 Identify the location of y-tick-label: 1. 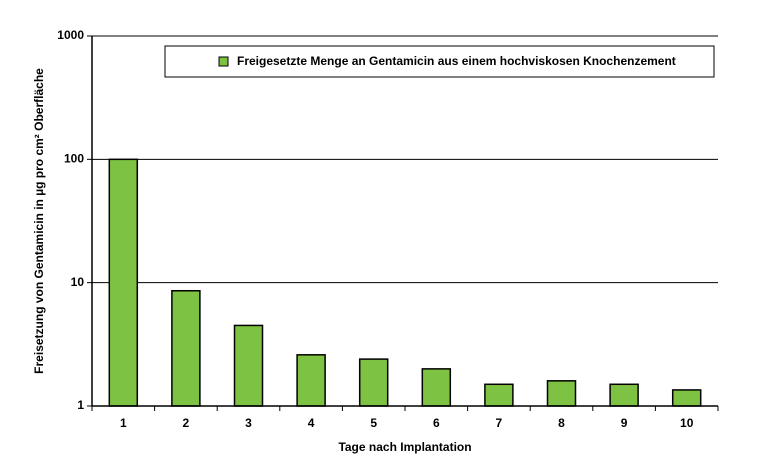
(80, 405).